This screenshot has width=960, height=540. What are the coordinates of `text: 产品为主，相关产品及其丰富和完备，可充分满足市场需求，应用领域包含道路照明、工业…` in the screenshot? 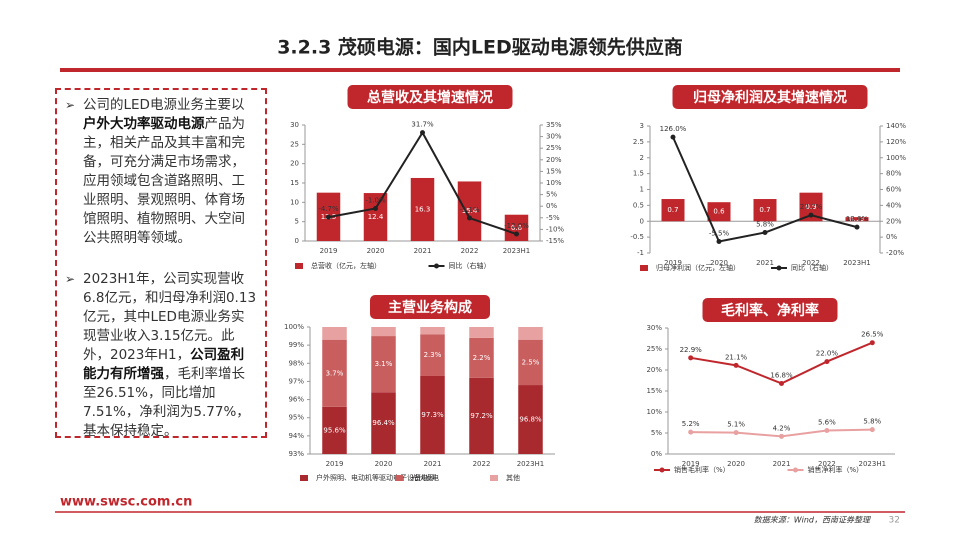 It's located at (164, 181).